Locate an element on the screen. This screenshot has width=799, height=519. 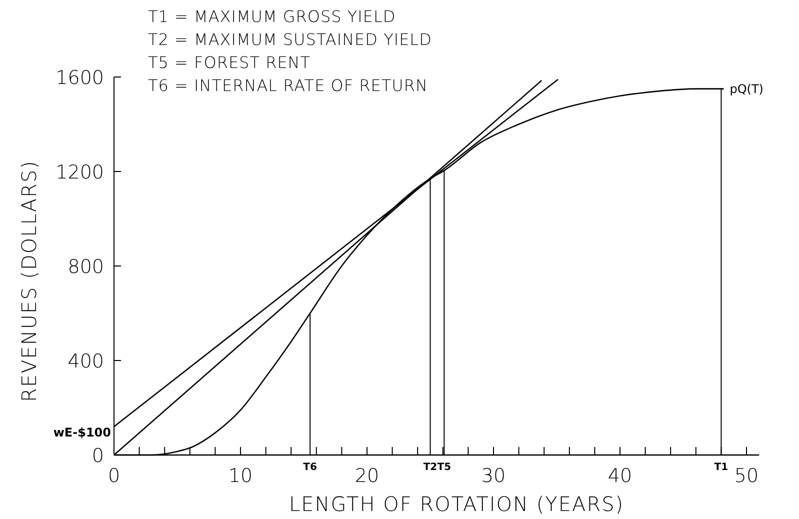
y-tick-label: 1200 is located at coordinates (80, 173).